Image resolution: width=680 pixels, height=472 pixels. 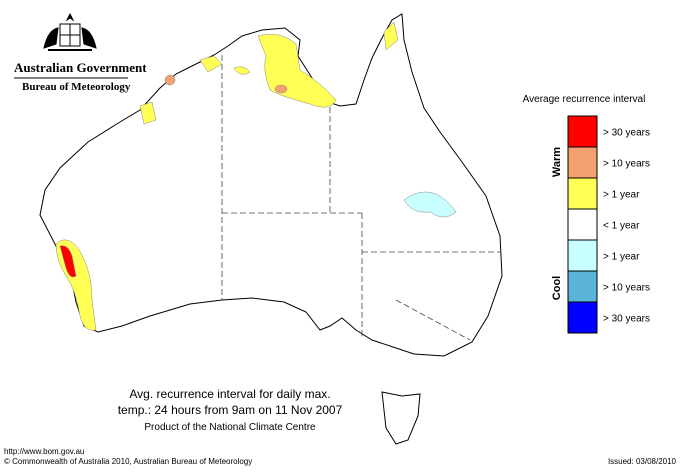 What do you see at coordinates (80, 67) in the screenshot?
I see `gov-title: Australian Government` at bounding box center [80, 67].